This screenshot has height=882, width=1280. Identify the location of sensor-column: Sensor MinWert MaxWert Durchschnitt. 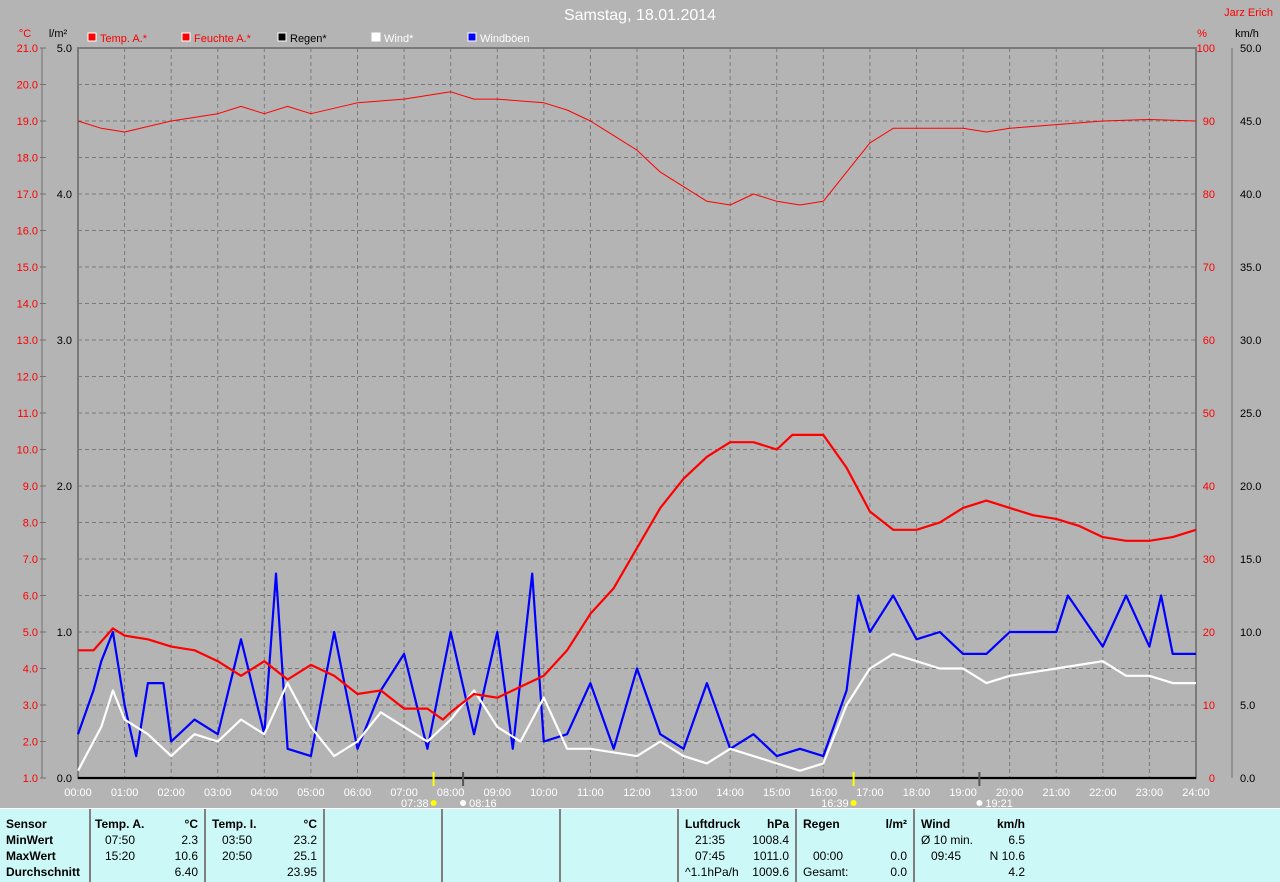
(45, 845).